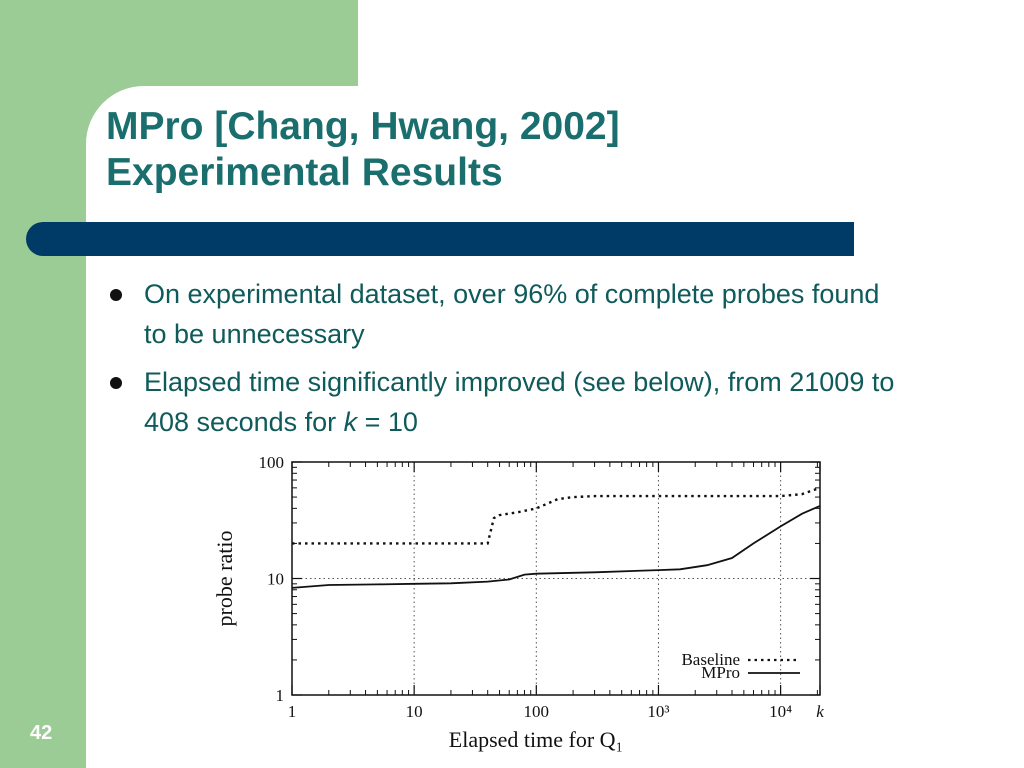 The image size is (1024, 768). I want to click on y-tick-label: 10, so click(275, 579).